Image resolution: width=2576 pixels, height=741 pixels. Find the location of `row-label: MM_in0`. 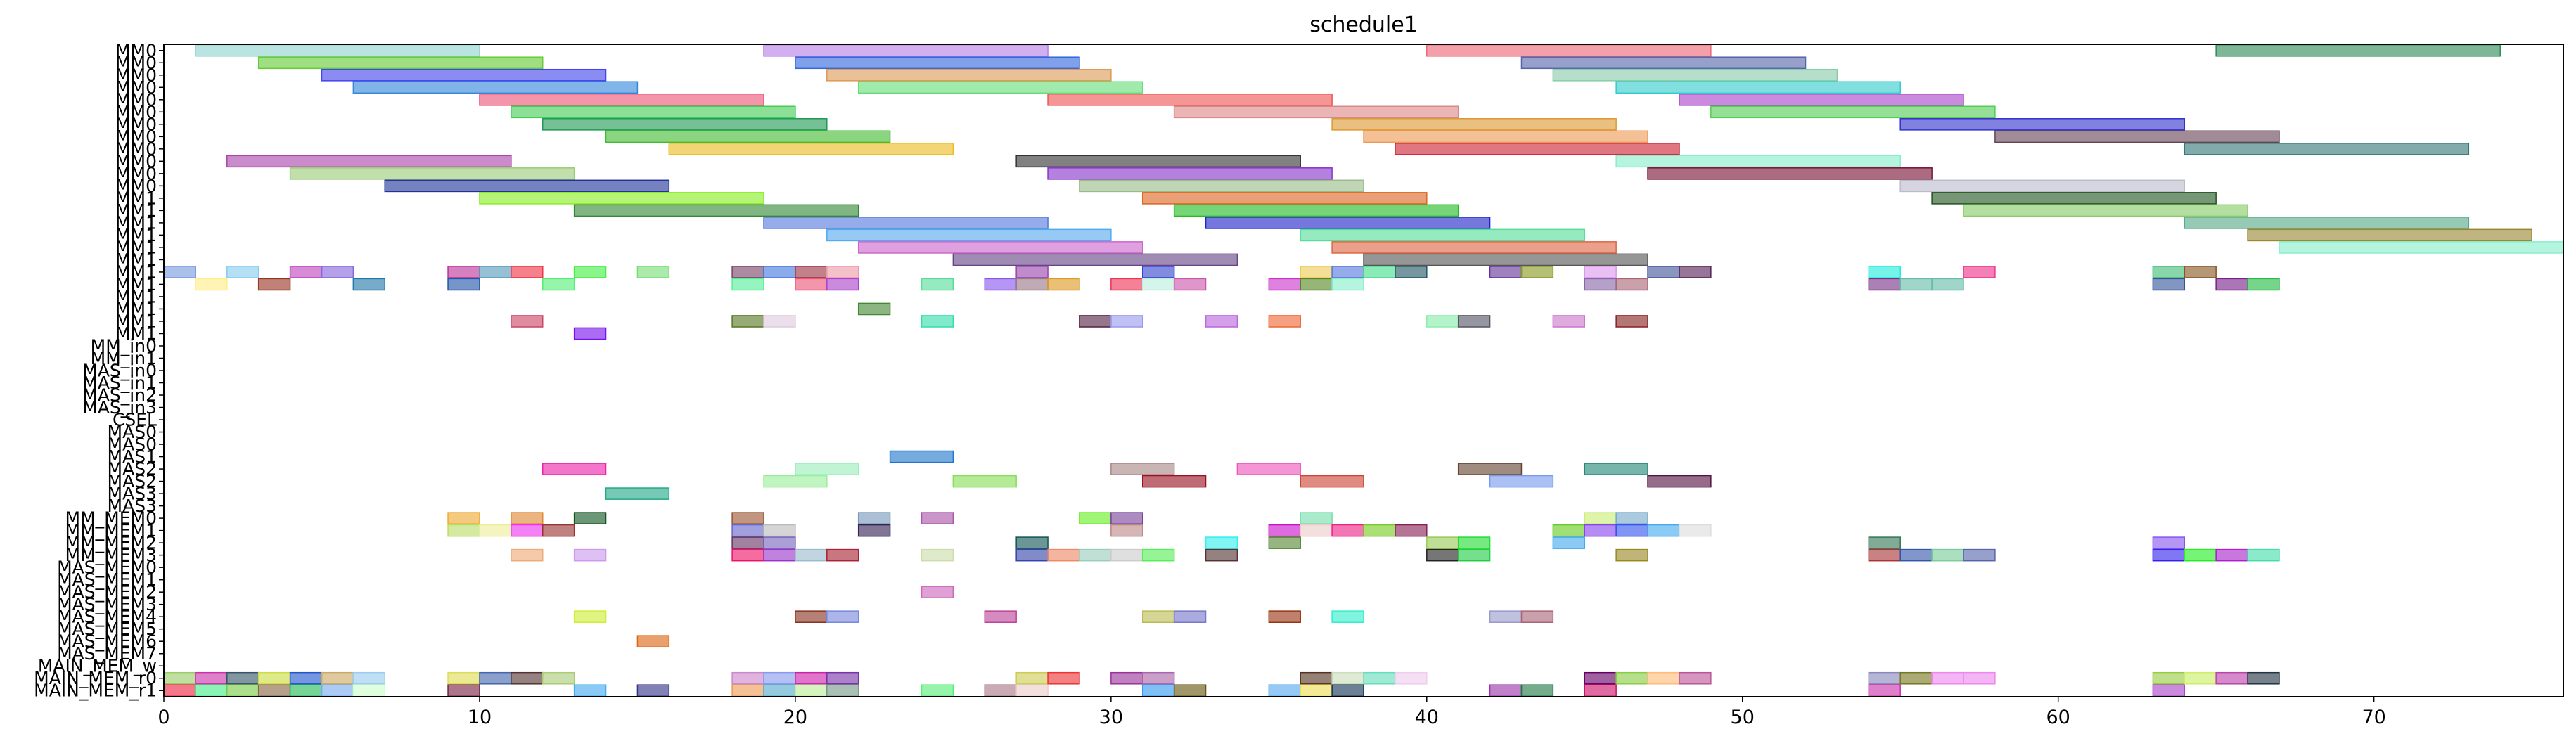

row-label: MM_in0 is located at coordinates (124, 345).